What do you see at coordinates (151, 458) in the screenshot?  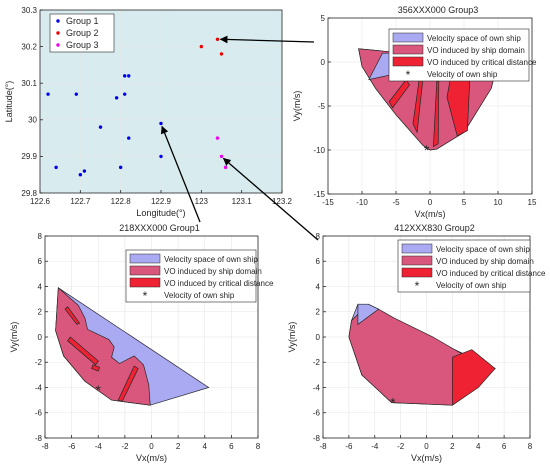 I see `vo-group1-xlabel: Vx(m/s)` at bounding box center [151, 458].